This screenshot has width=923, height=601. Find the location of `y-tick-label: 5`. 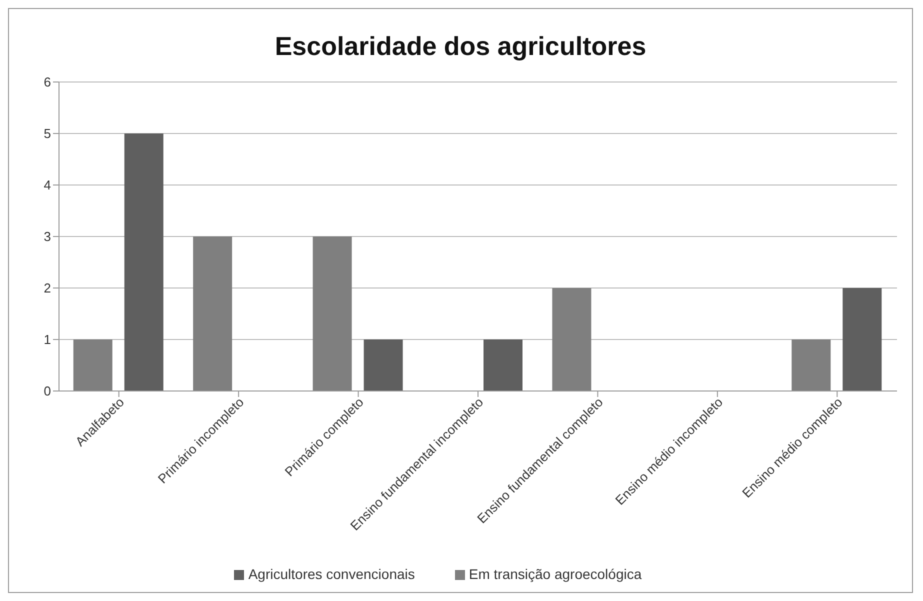

y-tick-label: 5 is located at coordinates (47, 134).